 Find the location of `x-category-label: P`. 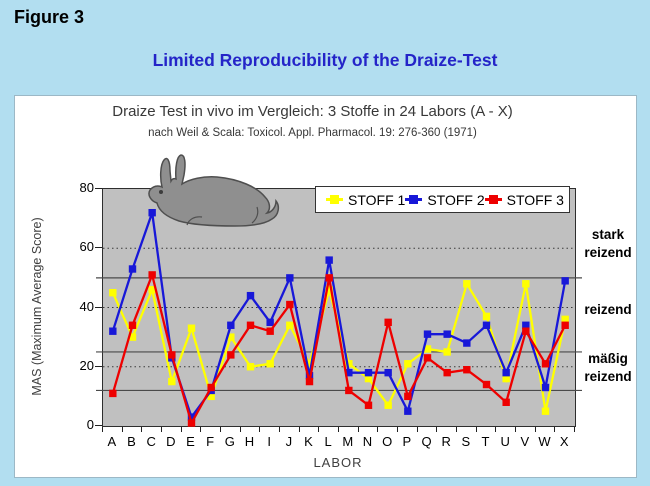

x-category-label: P is located at coordinates (407, 441).